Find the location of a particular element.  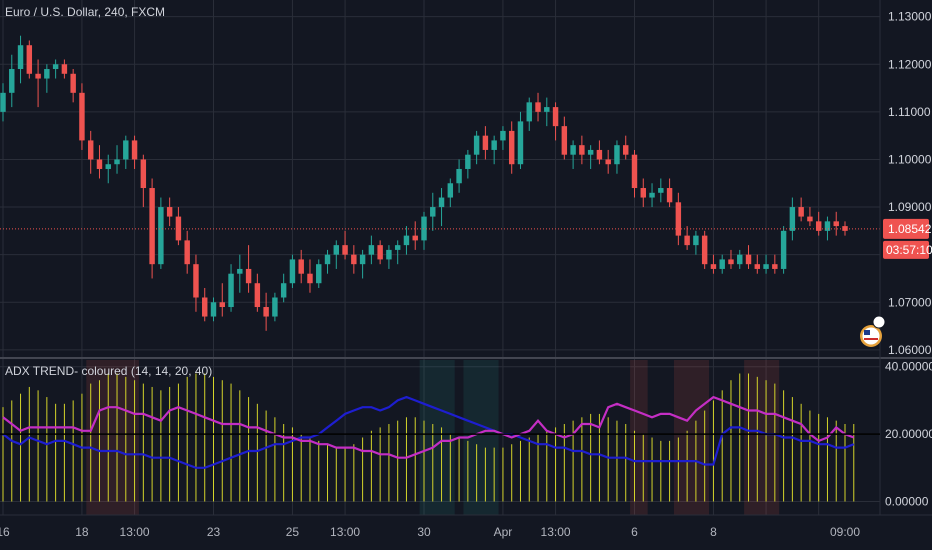

price-axis-label: 1.11000 is located at coordinates (909, 112).